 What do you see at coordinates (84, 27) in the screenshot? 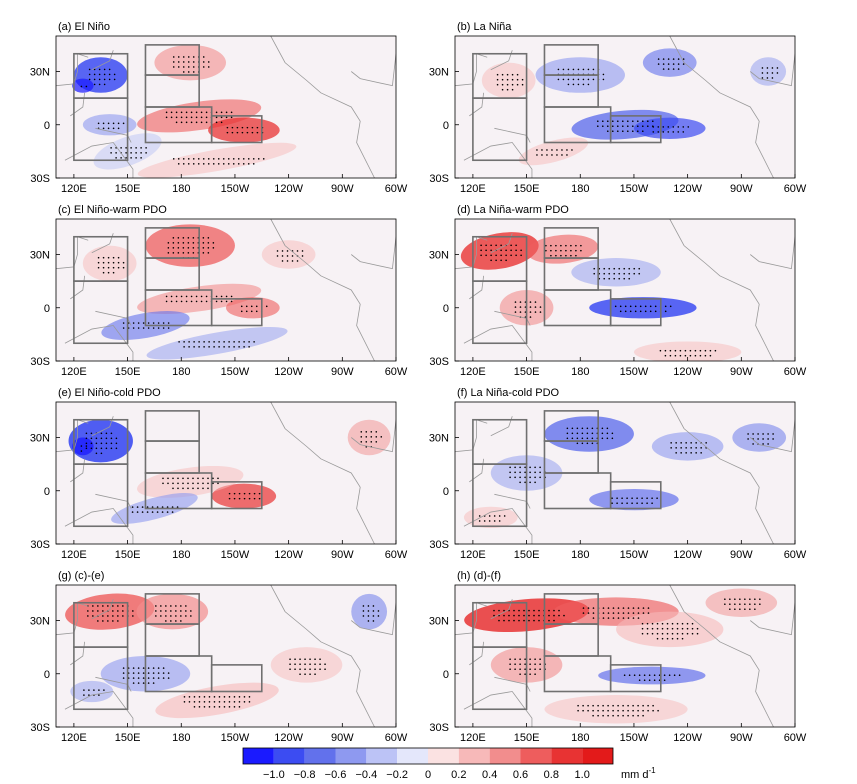
I see `panel-title: (a) El Niño` at bounding box center [84, 27].